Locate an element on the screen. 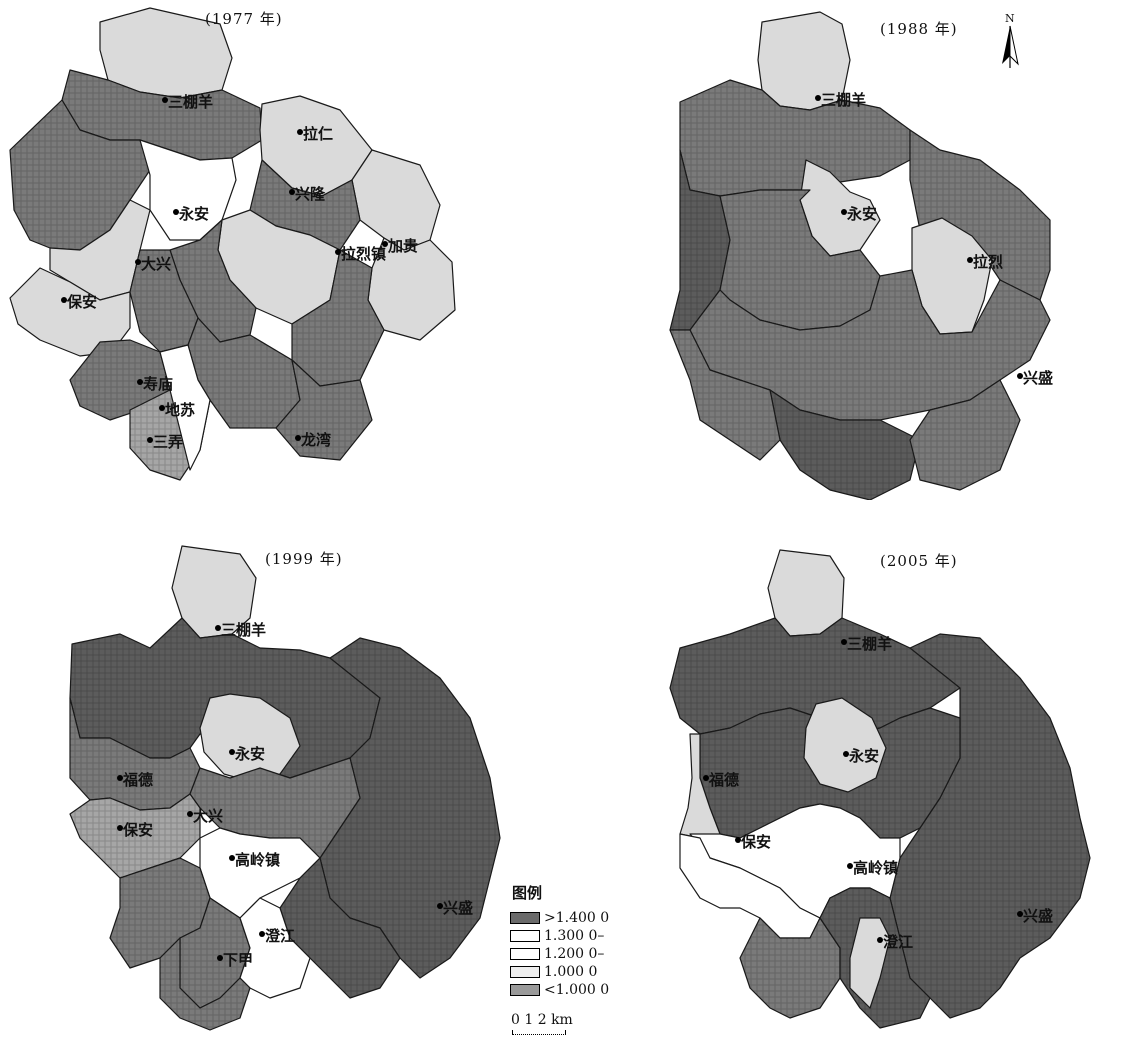 This screenshot has height=1038, width=1121. legend-label: 1.200 0– is located at coordinates (574, 954).